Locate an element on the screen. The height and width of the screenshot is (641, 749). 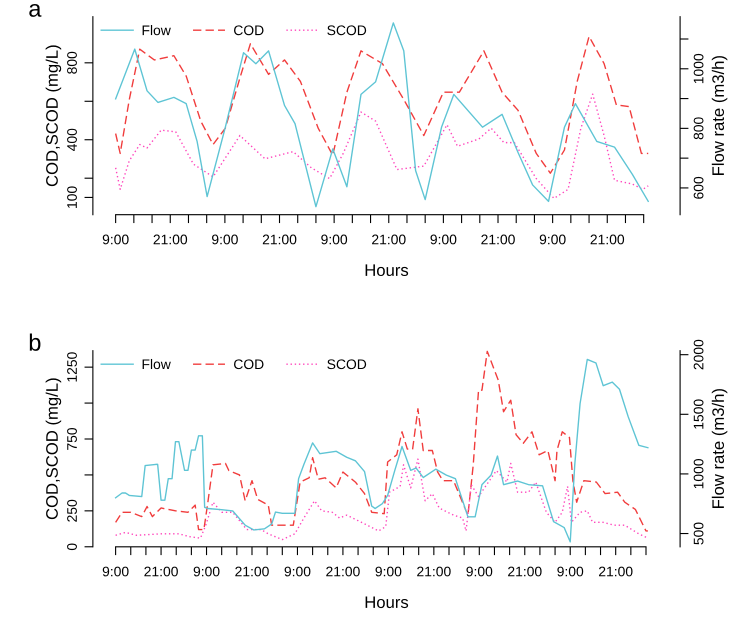
y2-tick-label: 1500 is located at coordinates (699, 414).